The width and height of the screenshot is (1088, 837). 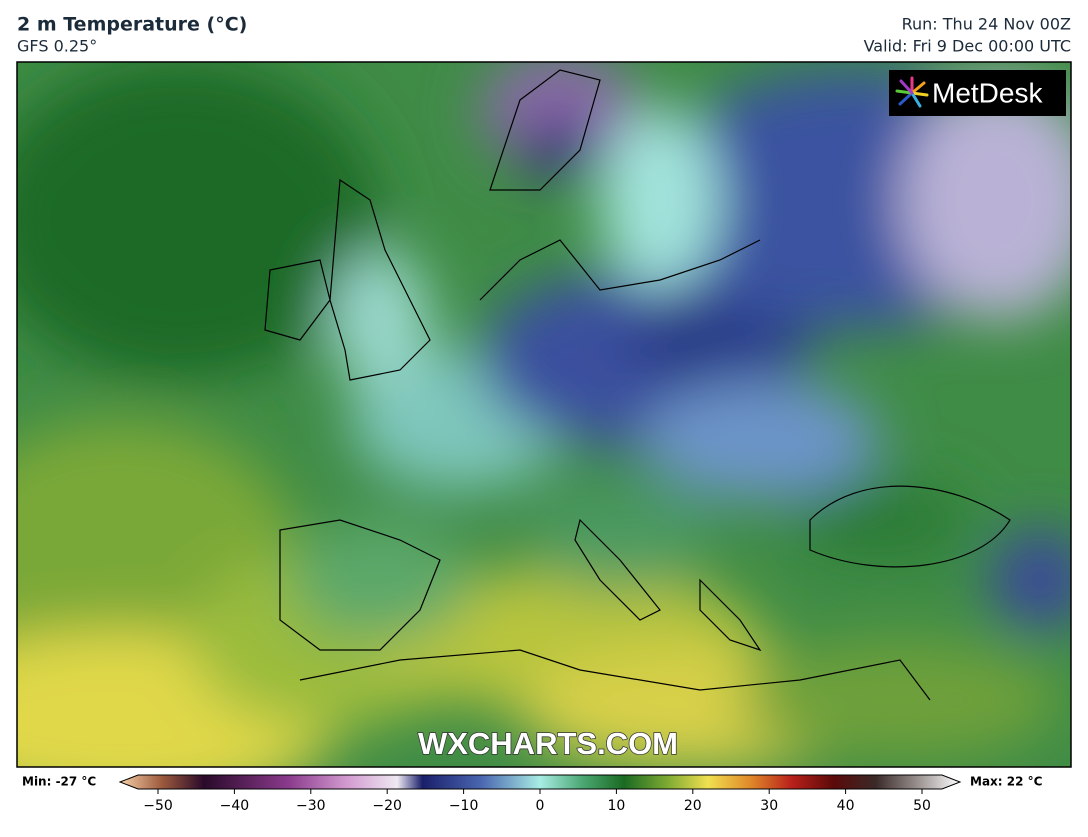 I want to click on colorbar-tick-label: 0, so click(x=540, y=806).